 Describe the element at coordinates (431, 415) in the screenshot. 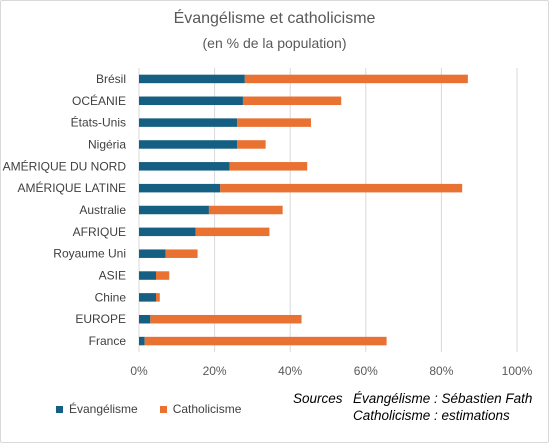

I see `sources-line-2: Catholicisme : estimations` at that location.